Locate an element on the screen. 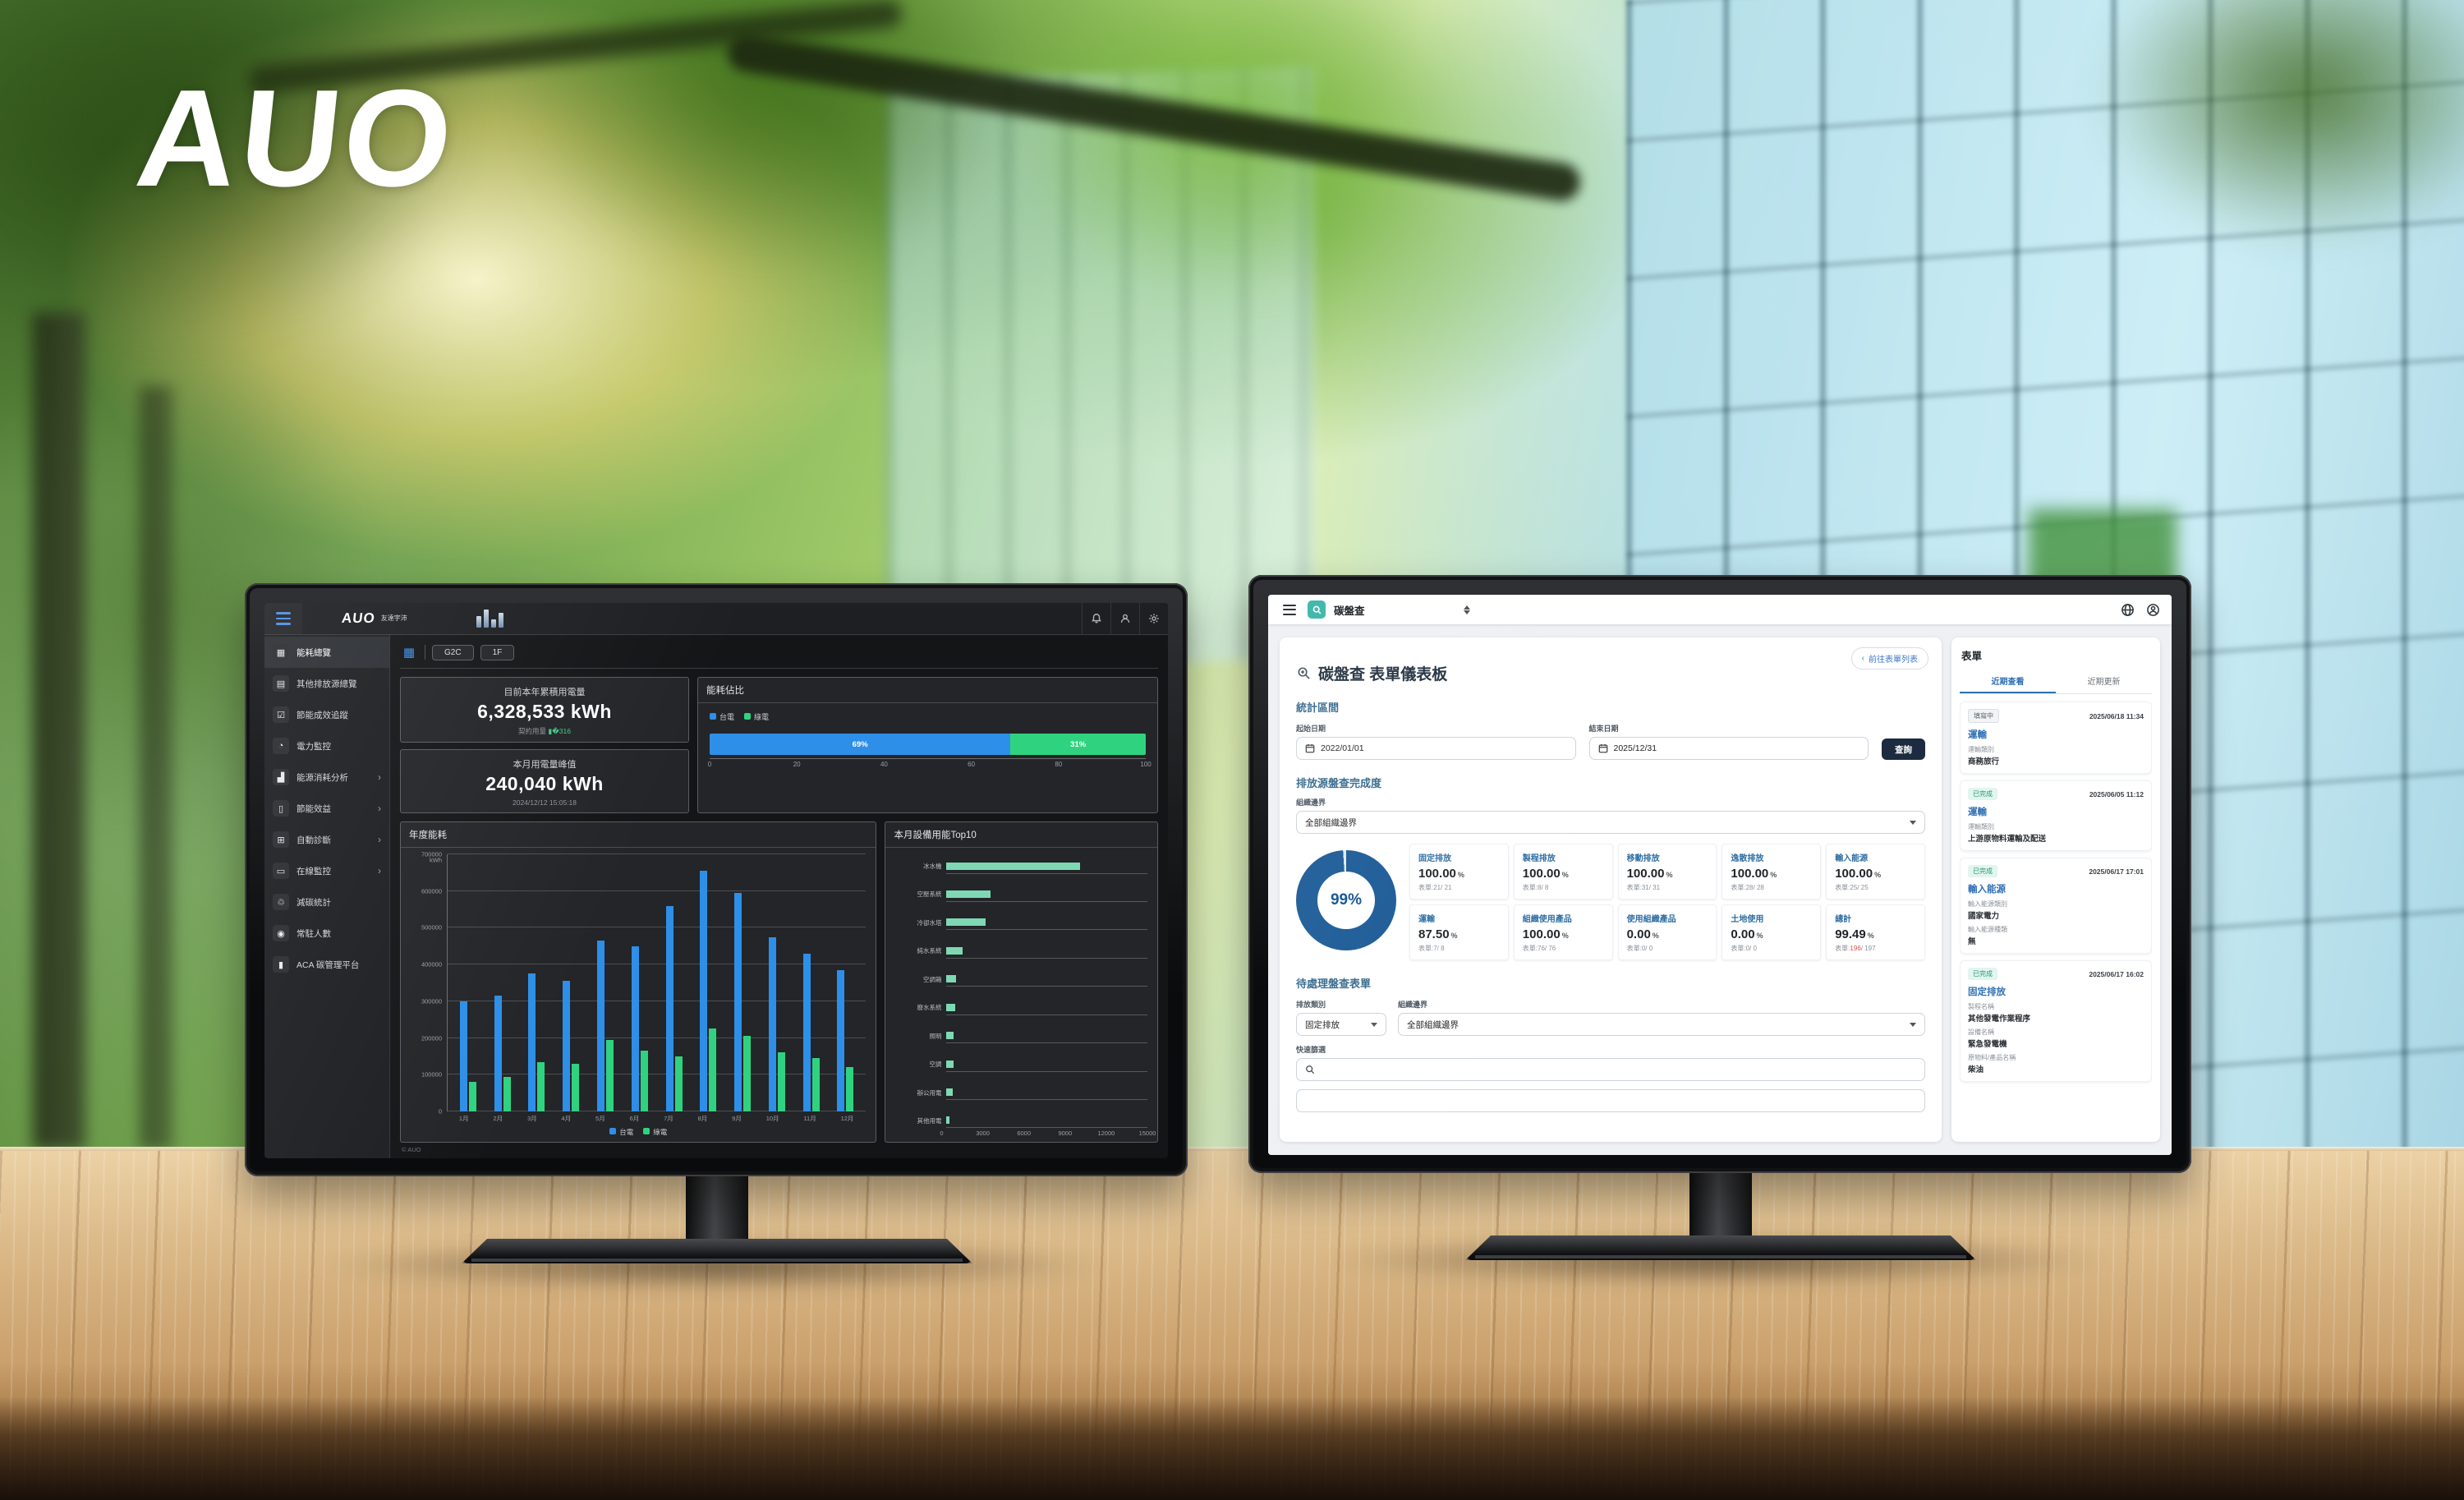  online-monitor-icon: ▭ is located at coordinates (281, 871).